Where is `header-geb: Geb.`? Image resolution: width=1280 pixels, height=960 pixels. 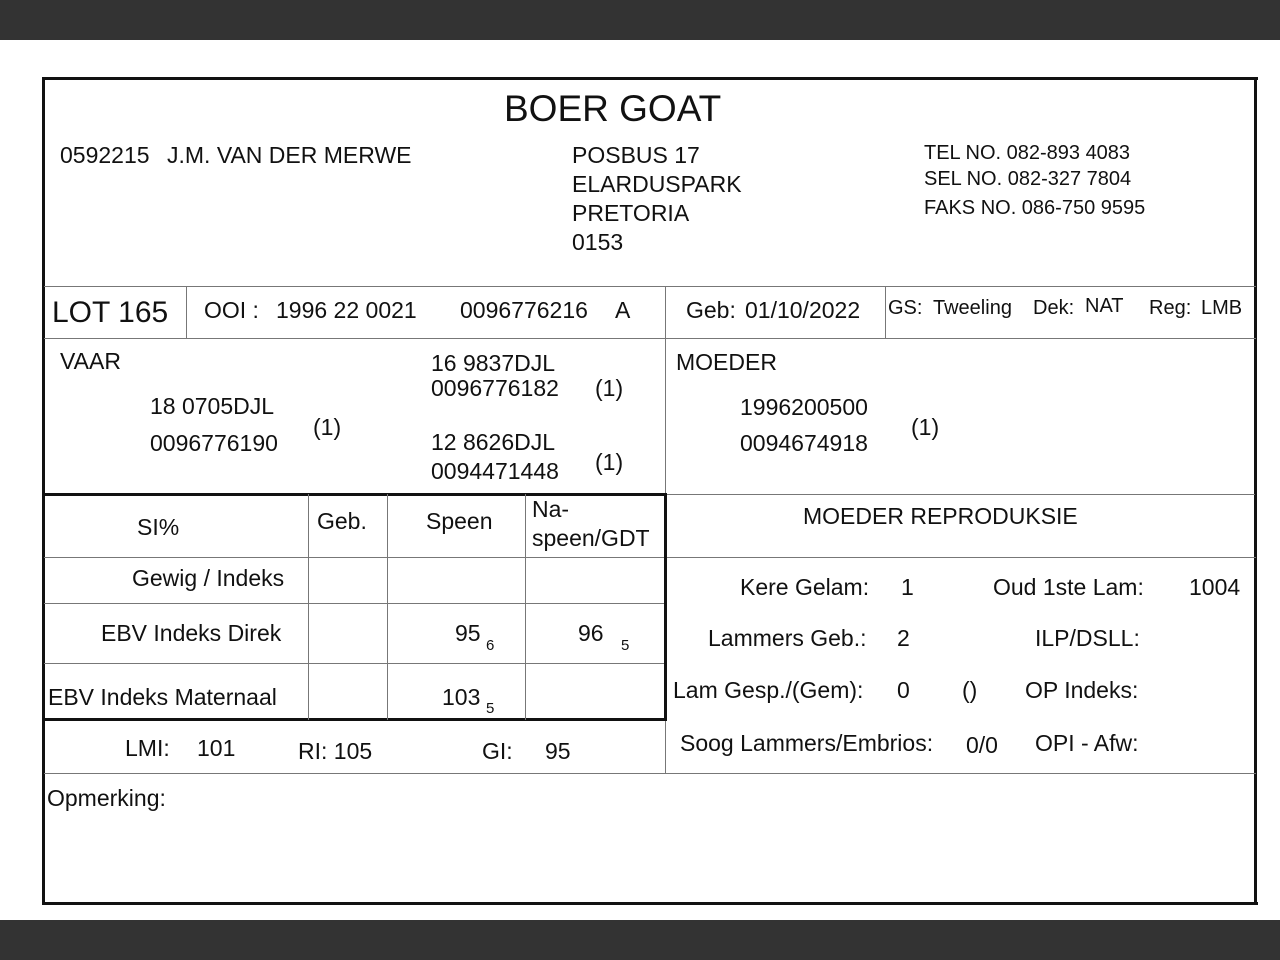
header-geb: Geb. is located at coordinates (342, 521).